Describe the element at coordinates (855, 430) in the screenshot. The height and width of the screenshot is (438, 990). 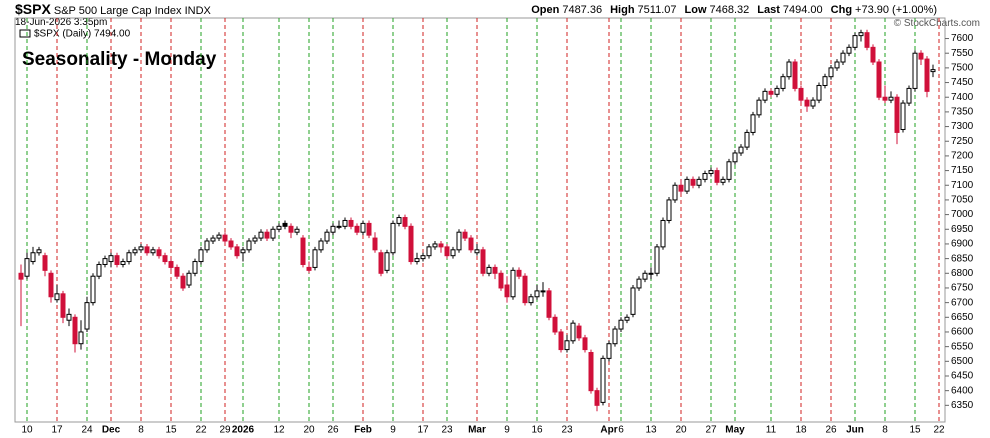
I see `x-tick-label: Jun` at that location.